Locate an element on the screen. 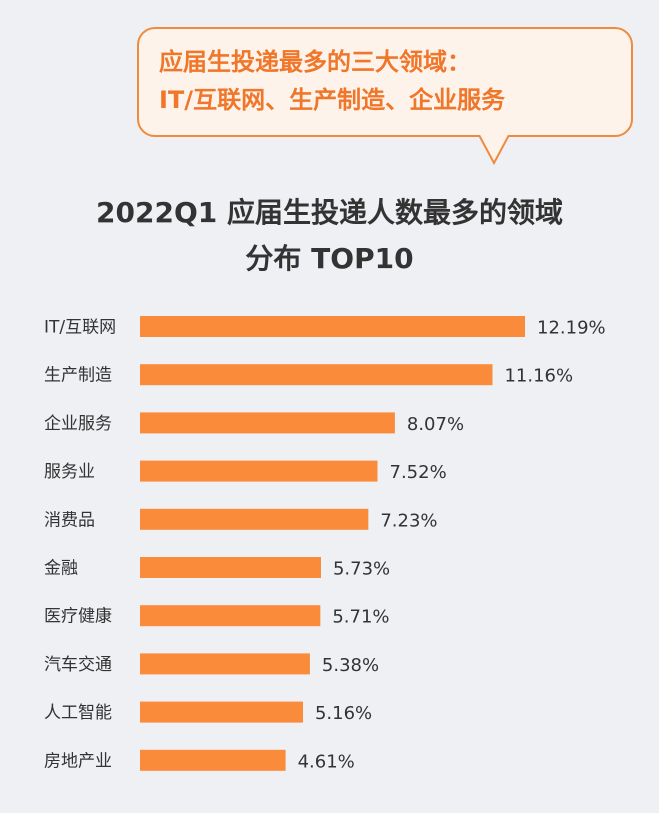 This screenshot has height=813, width=659. value-label: 7.23% is located at coordinates (408, 520).